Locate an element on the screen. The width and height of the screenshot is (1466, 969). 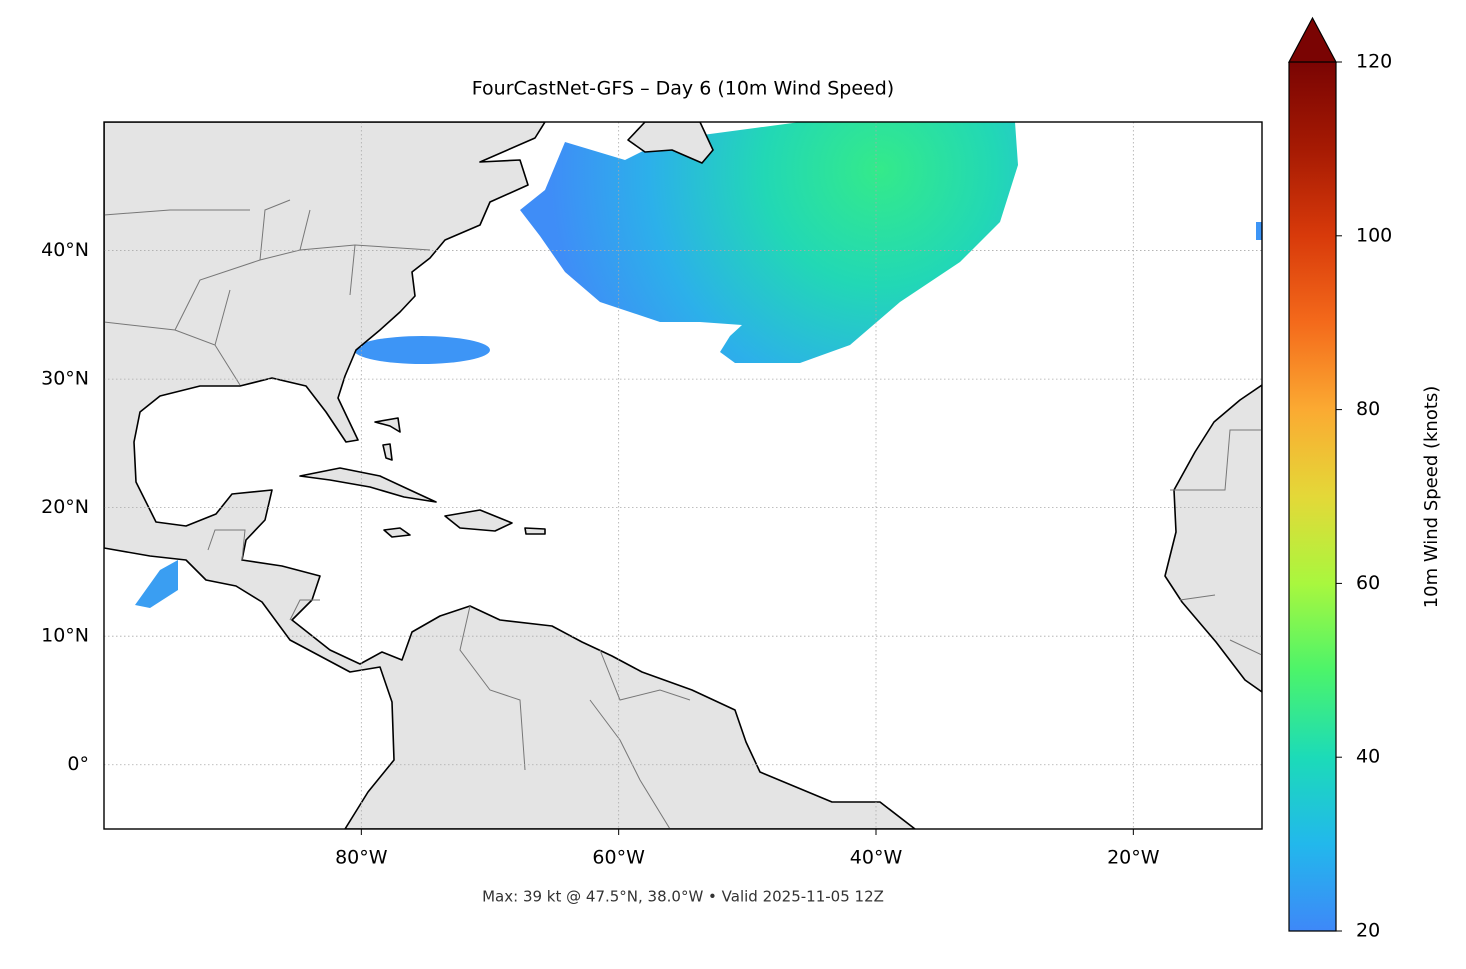
colorbar-tick-label: 120 is located at coordinates (1374, 62).